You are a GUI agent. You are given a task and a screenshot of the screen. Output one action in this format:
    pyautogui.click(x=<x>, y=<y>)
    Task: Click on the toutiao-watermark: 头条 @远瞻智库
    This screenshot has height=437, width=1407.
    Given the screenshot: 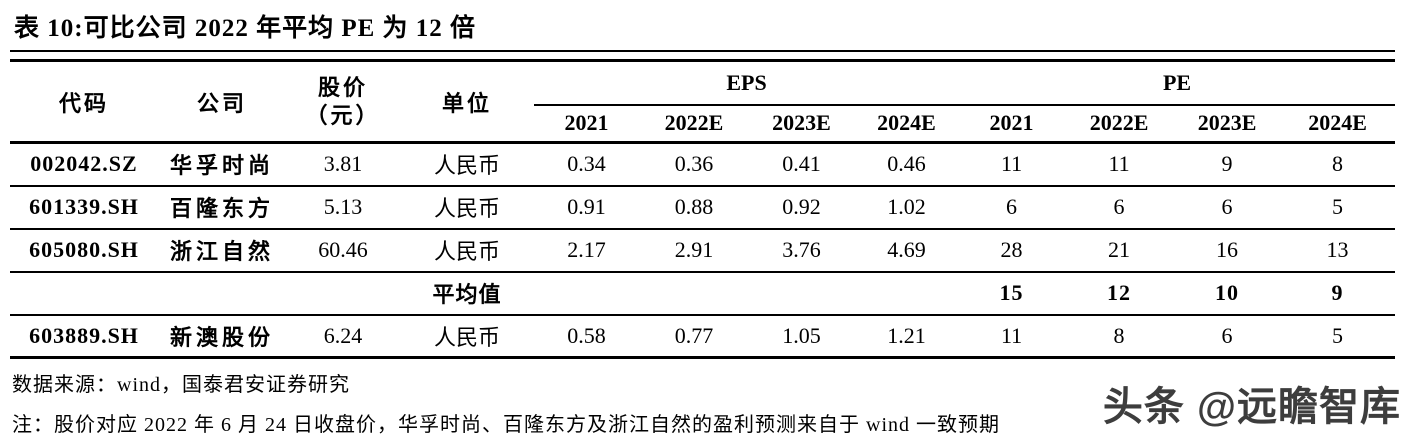 What is the action you would take?
    pyautogui.click(x=1251, y=407)
    